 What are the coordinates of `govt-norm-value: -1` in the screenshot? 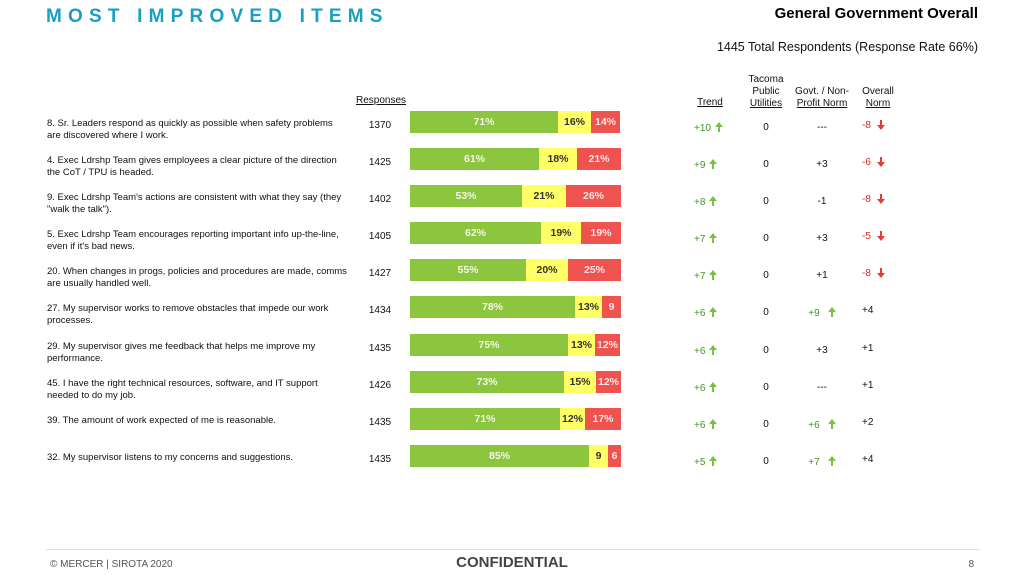 It's located at (822, 201).